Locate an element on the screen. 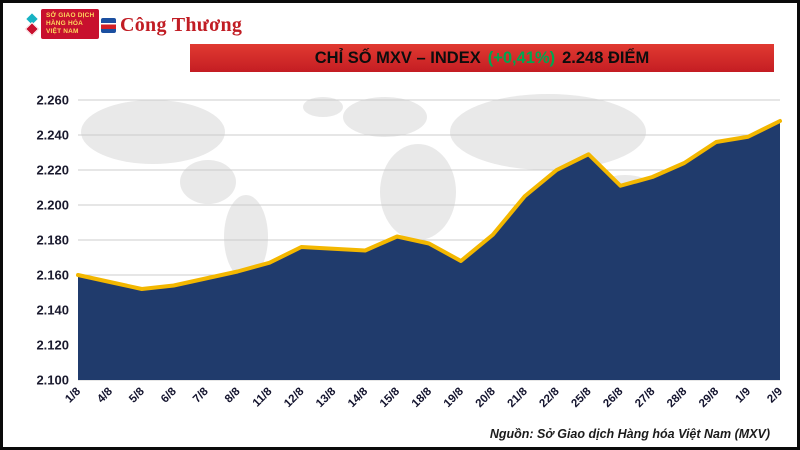 The height and width of the screenshot is (450, 800). x-tick-label: 21/8 is located at coordinates (518, 397).